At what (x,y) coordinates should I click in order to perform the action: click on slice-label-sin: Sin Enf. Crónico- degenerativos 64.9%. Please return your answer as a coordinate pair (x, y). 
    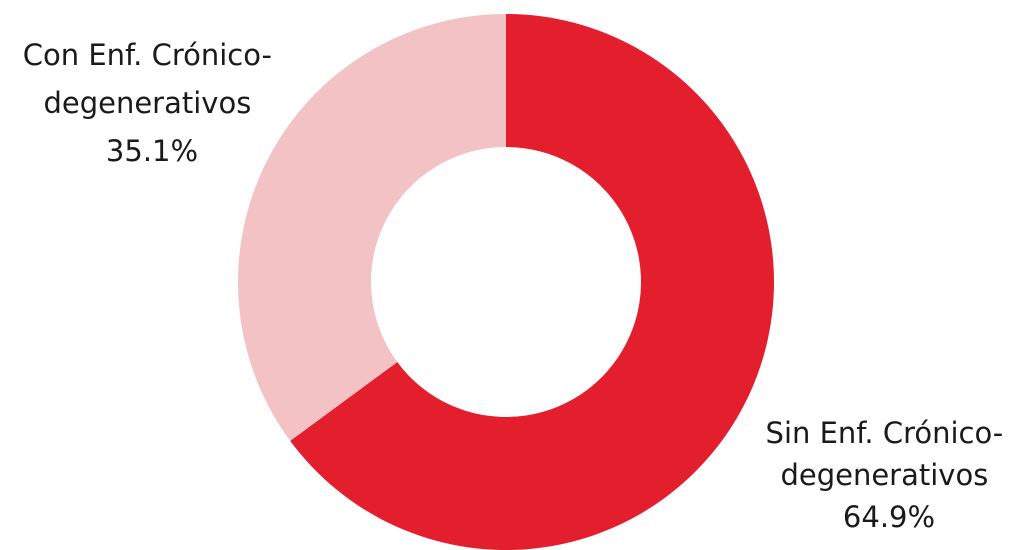
    Looking at the image, I should click on (889, 475).